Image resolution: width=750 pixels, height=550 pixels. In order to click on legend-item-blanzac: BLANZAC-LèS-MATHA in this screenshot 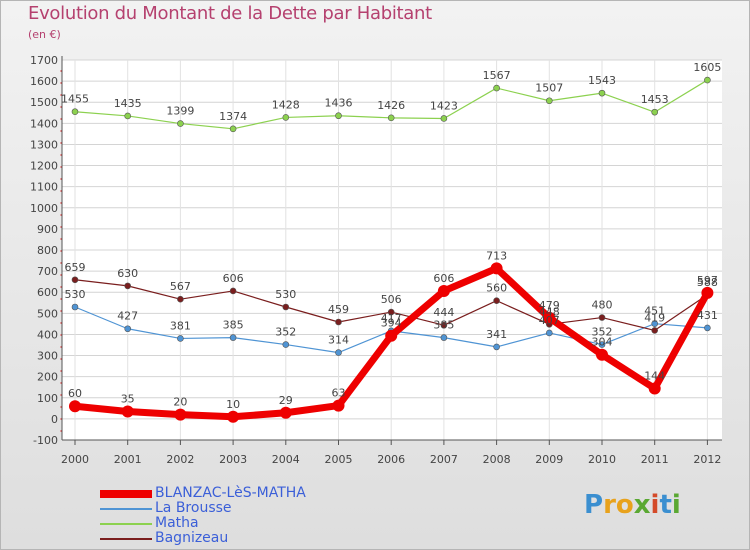, I will do `click(203, 493)`.